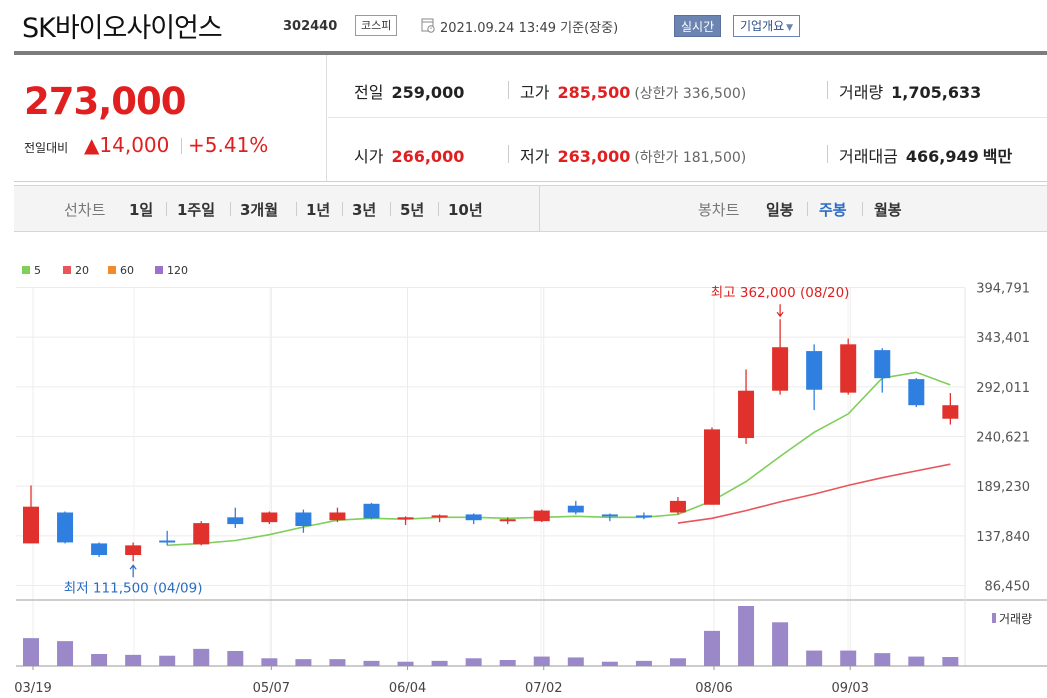  What do you see at coordinates (687, 117) in the screenshot?
I see `stats-row-divider` at bounding box center [687, 117].